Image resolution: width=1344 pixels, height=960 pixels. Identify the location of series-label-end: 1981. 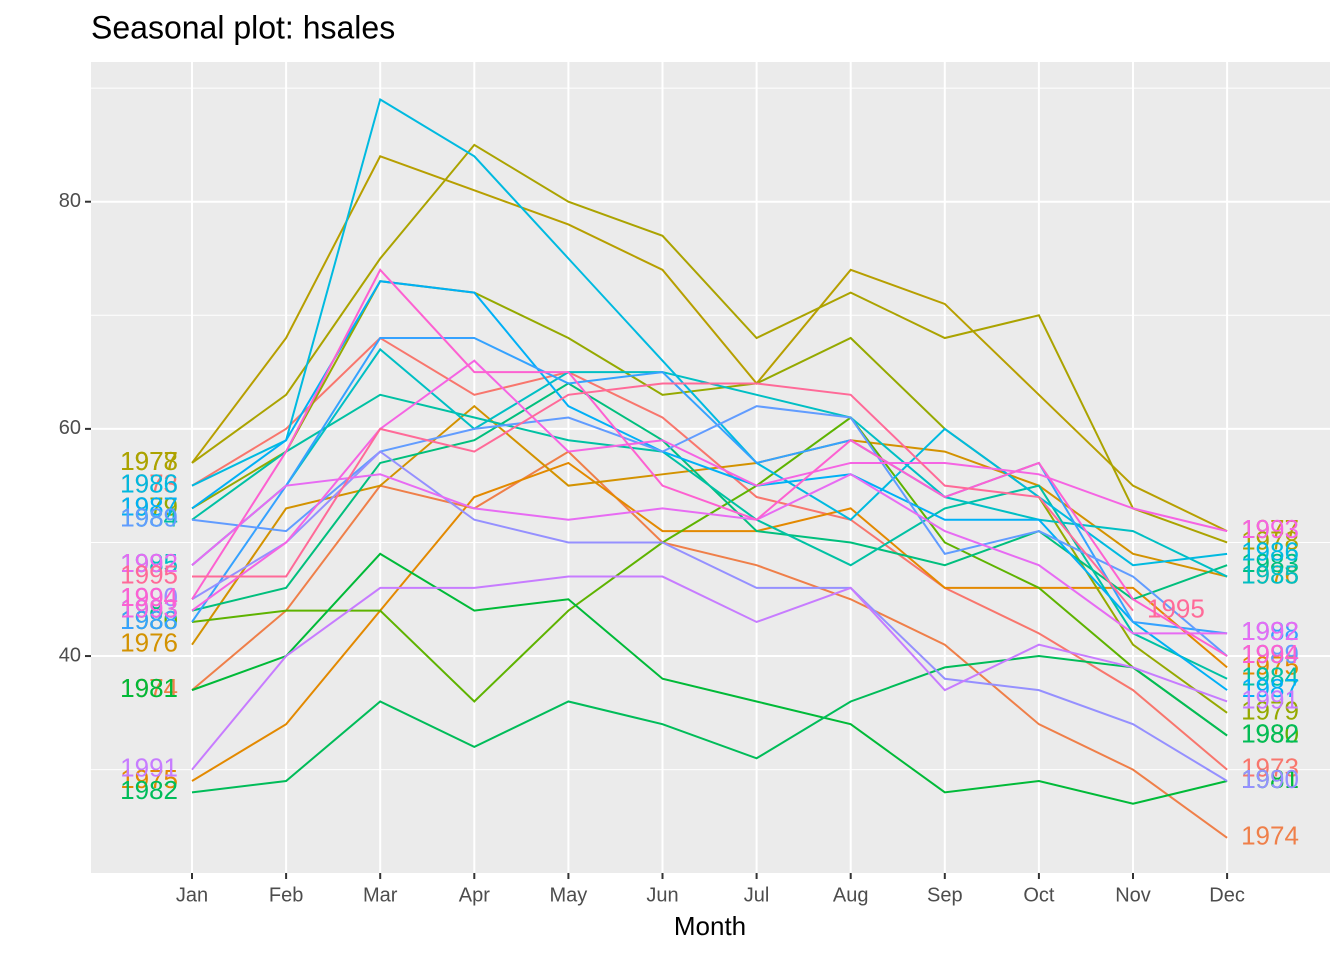
(1270, 779).